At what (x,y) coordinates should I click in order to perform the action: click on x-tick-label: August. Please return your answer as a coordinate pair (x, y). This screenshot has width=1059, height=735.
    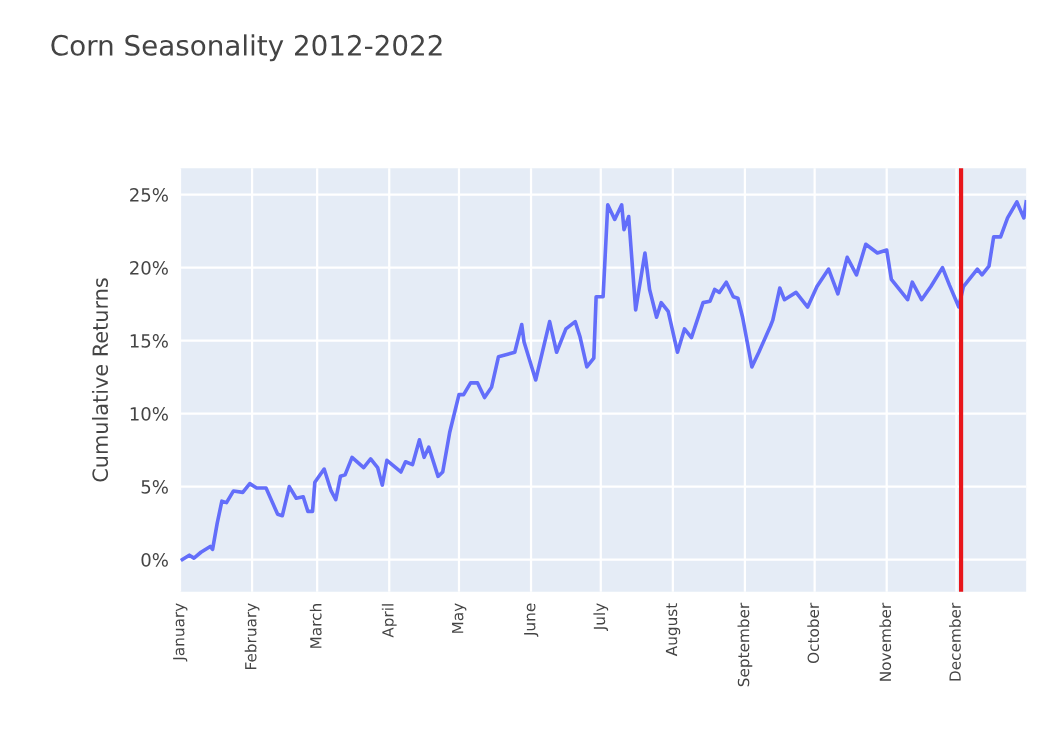
    Looking at the image, I should click on (673, 630).